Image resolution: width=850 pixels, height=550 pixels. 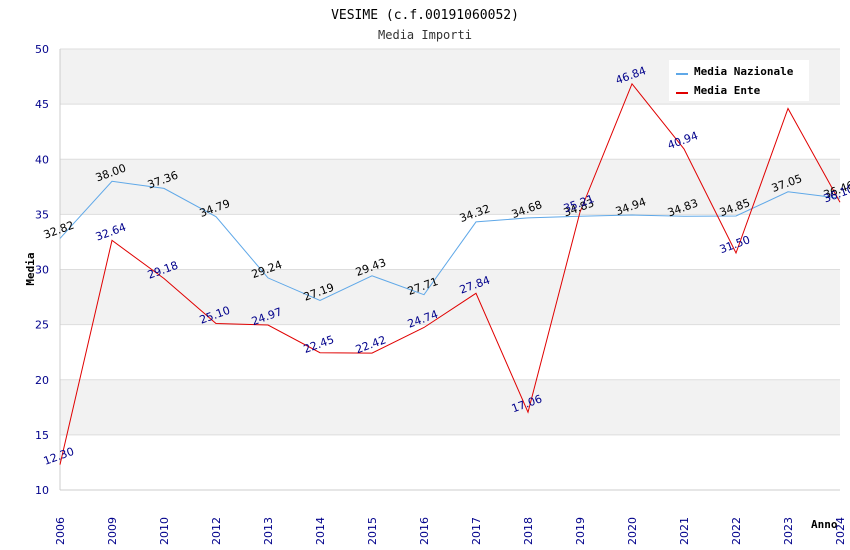 I want to click on y-tick-label: 15, so click(x=42, y=435).